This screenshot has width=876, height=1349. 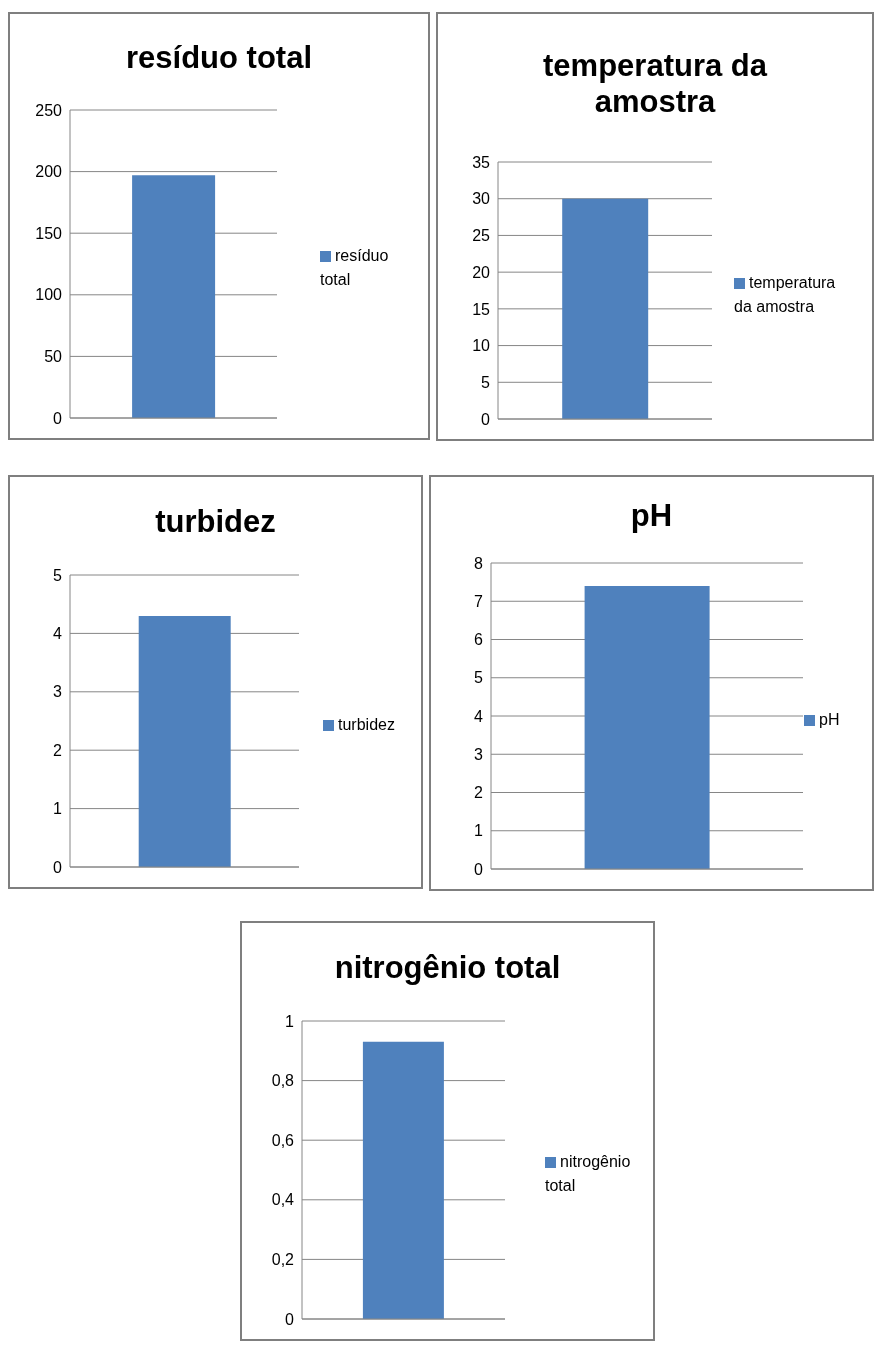 I want to click on y-tick-label: 35, so click(x=481, y=162).